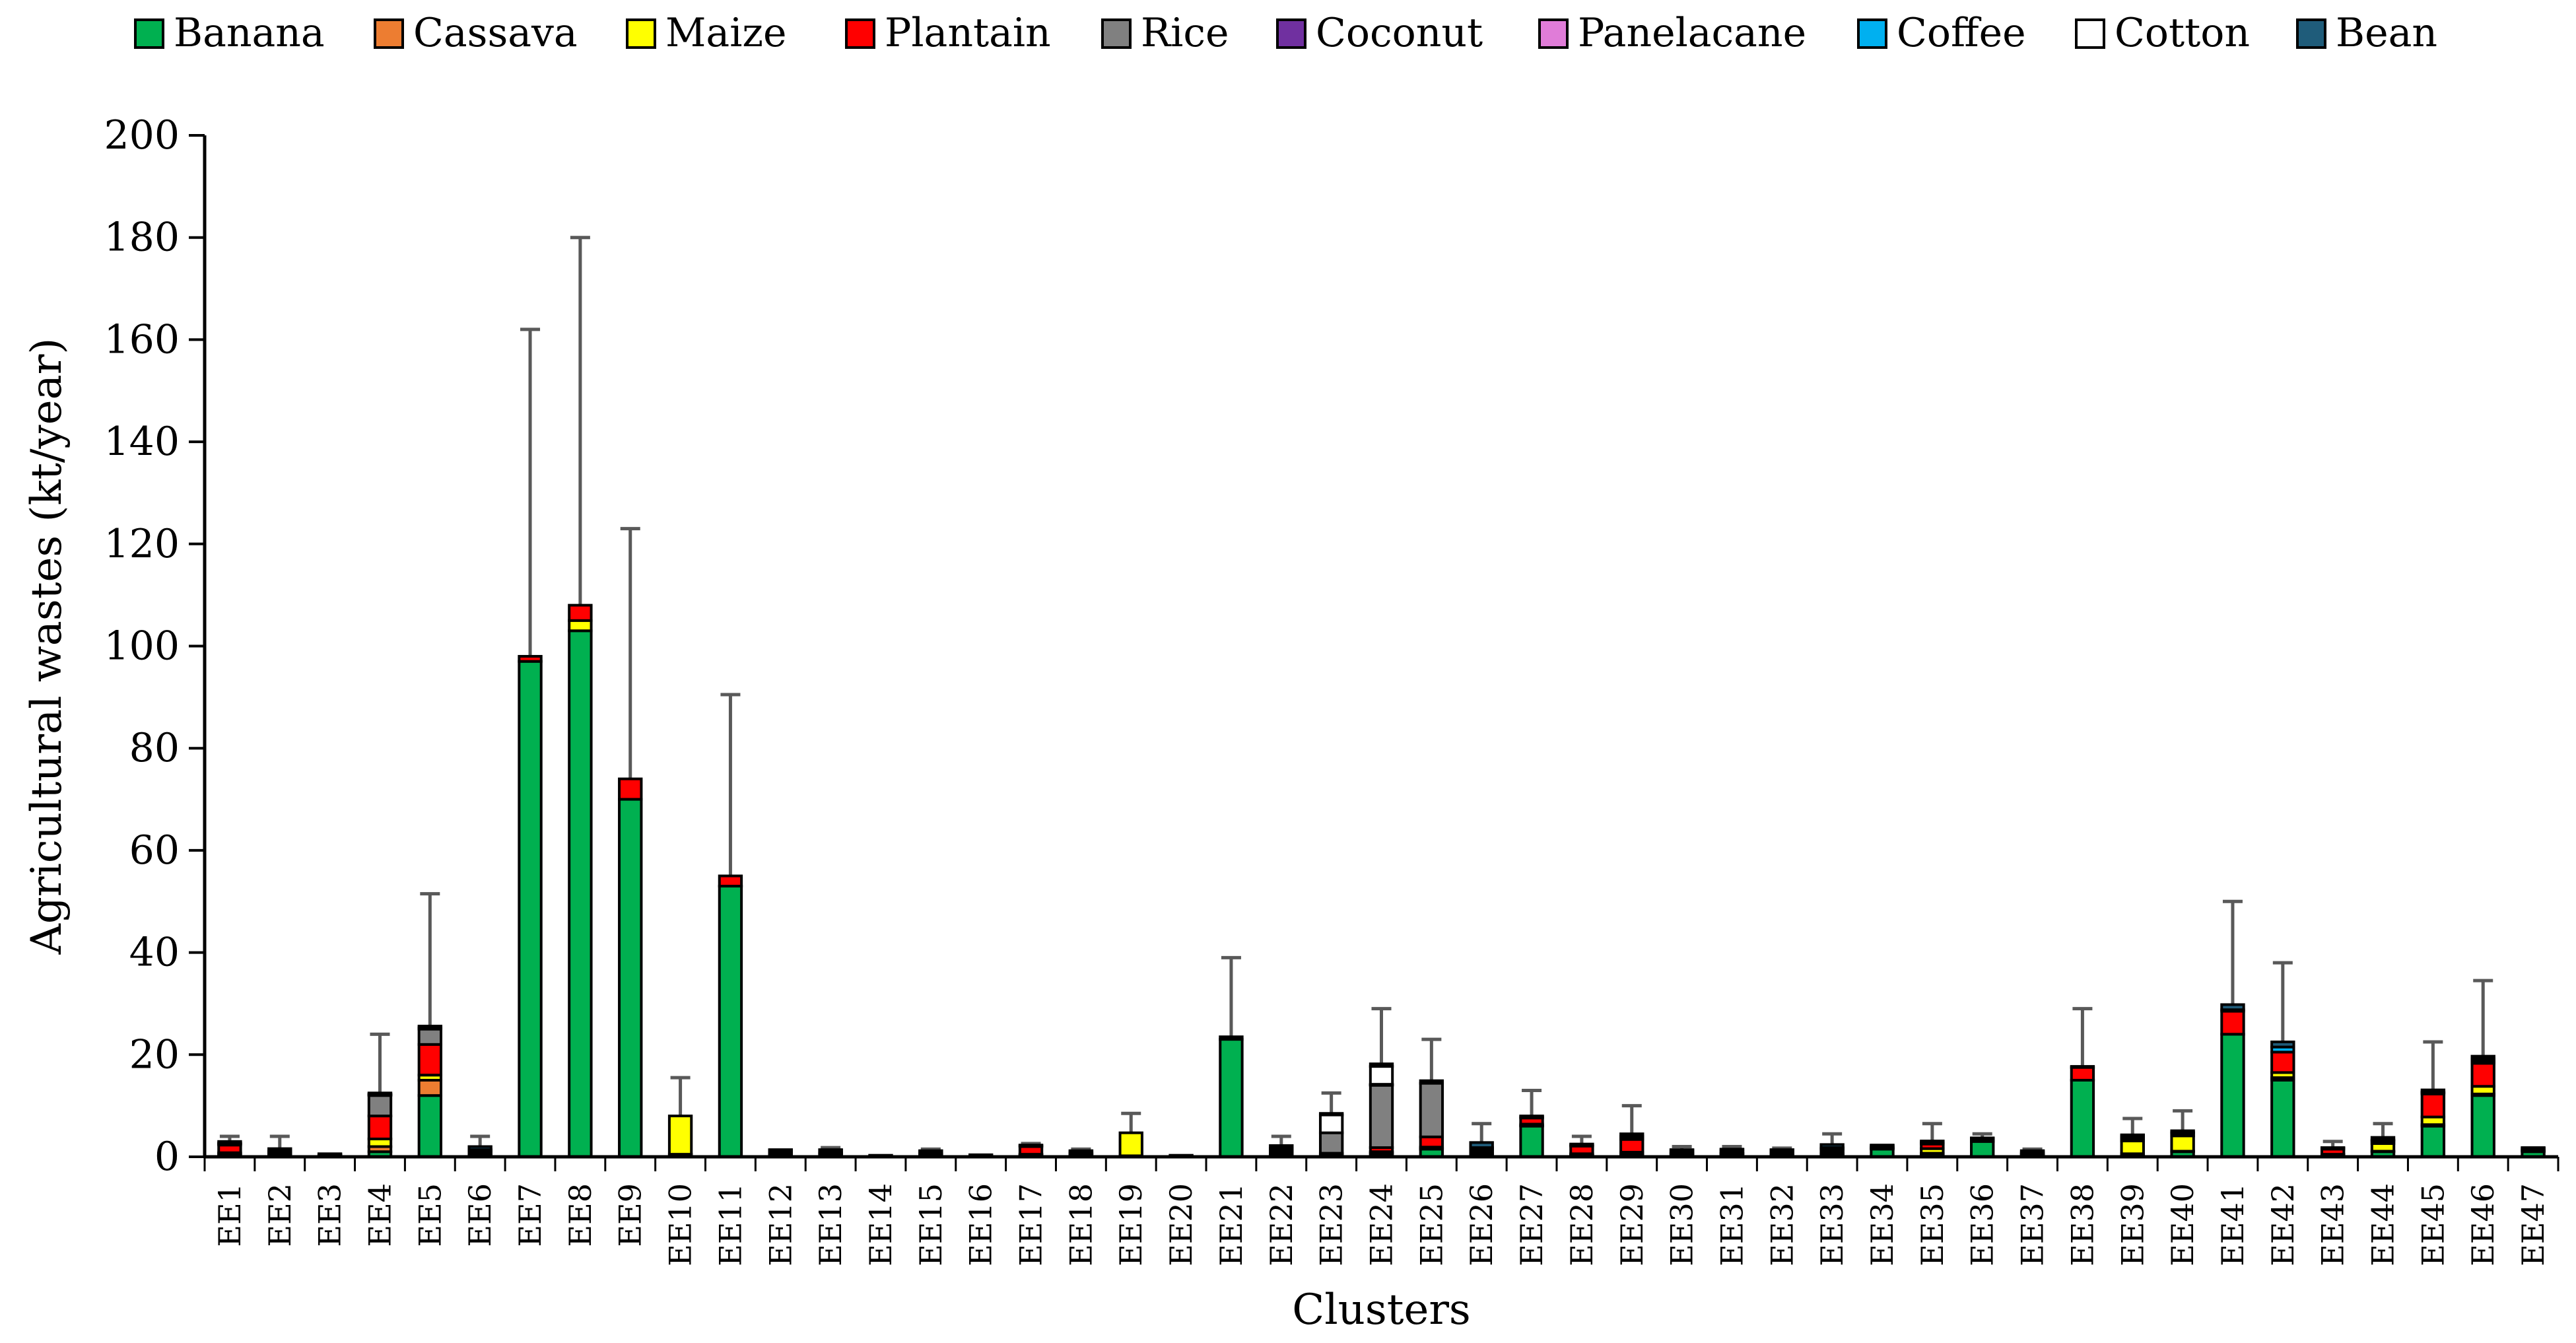 This screenshot has height=1343, width=2576. What do you see at coordinates (530, 1215) in the screenshot?
I see `x-tick-label-EE7: EE7` at bounding box center [530, 1215].